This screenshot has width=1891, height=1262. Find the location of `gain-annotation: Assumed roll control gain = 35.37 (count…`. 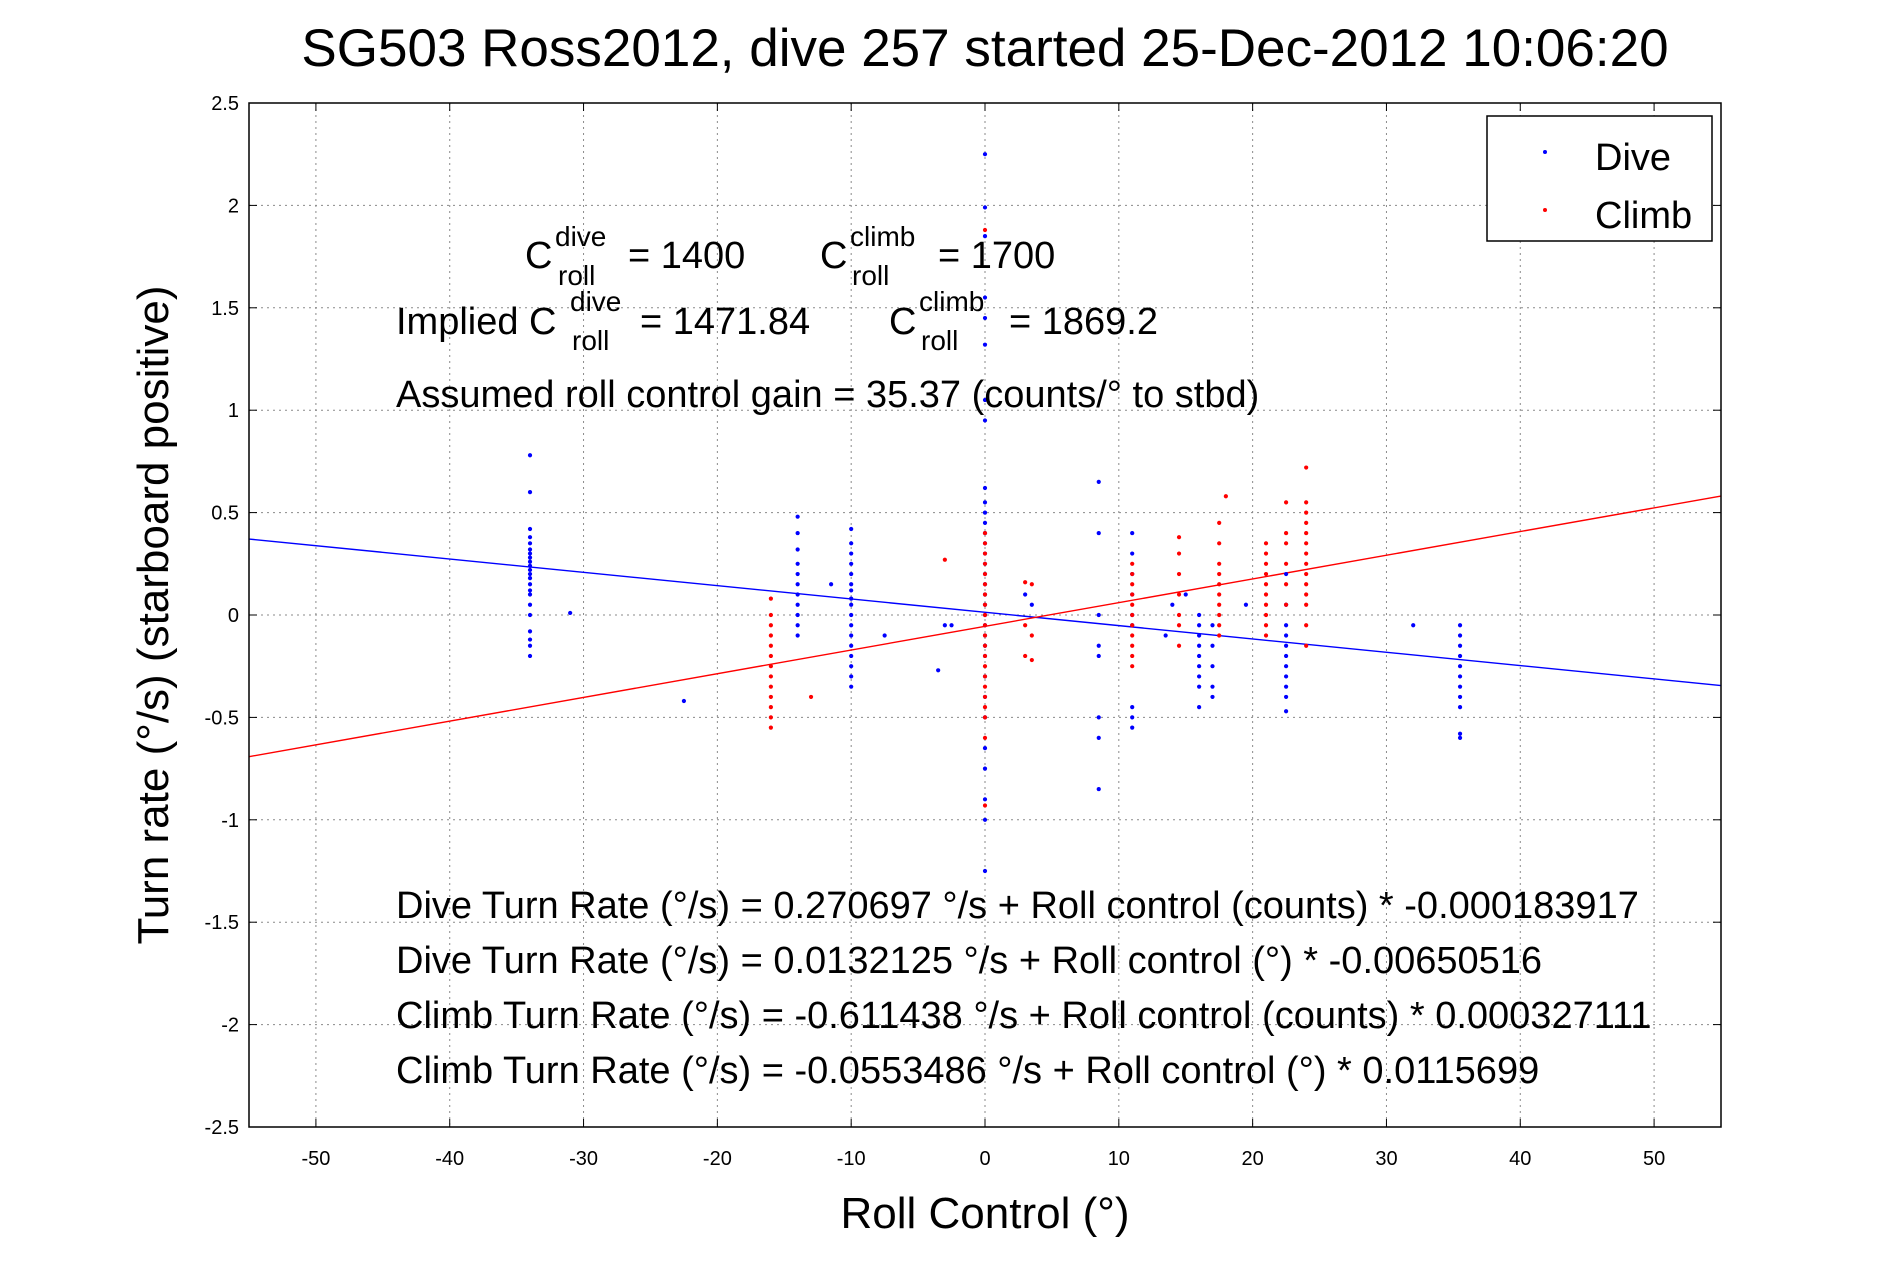

gain-annotation: Assumed roll control gain = 35.37 (count… is located at coordinates (827, 395).